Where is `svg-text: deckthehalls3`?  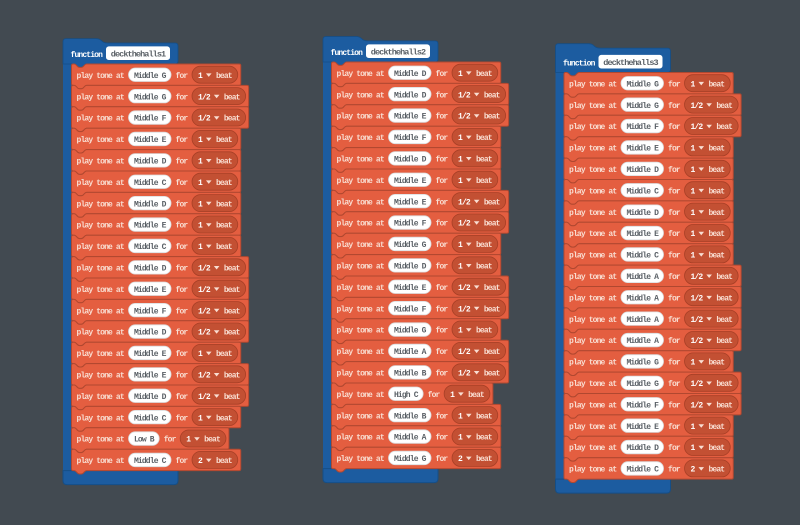 svg-text: deckthehalls3 is located at coordinates (630, 63).